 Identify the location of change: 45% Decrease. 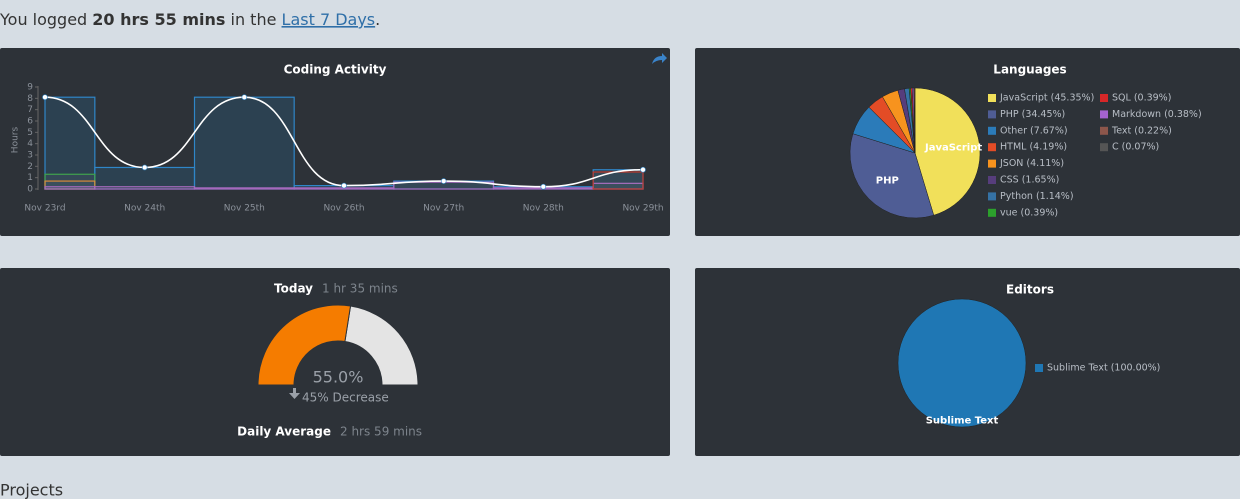
(345, 398).